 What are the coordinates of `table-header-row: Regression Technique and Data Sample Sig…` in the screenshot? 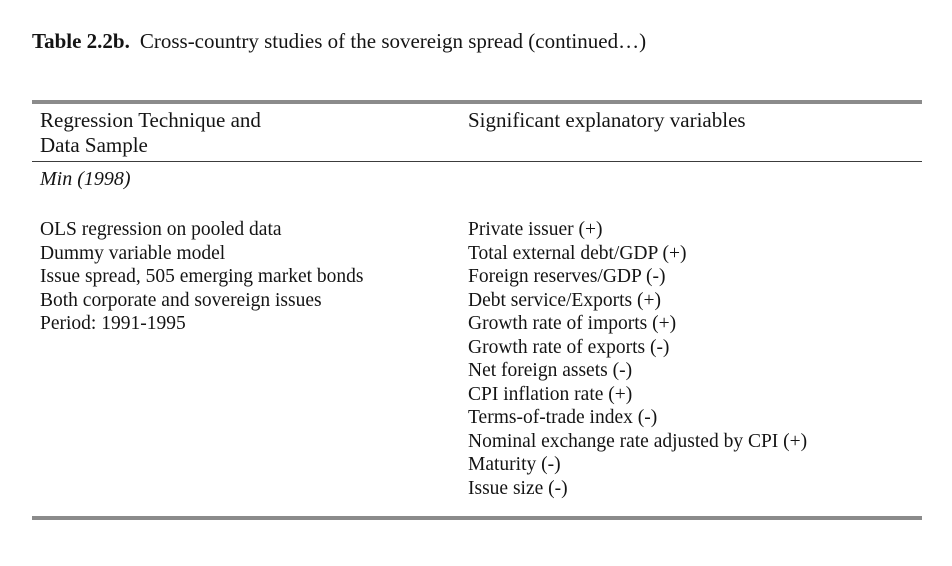 It's located at (477, 132).